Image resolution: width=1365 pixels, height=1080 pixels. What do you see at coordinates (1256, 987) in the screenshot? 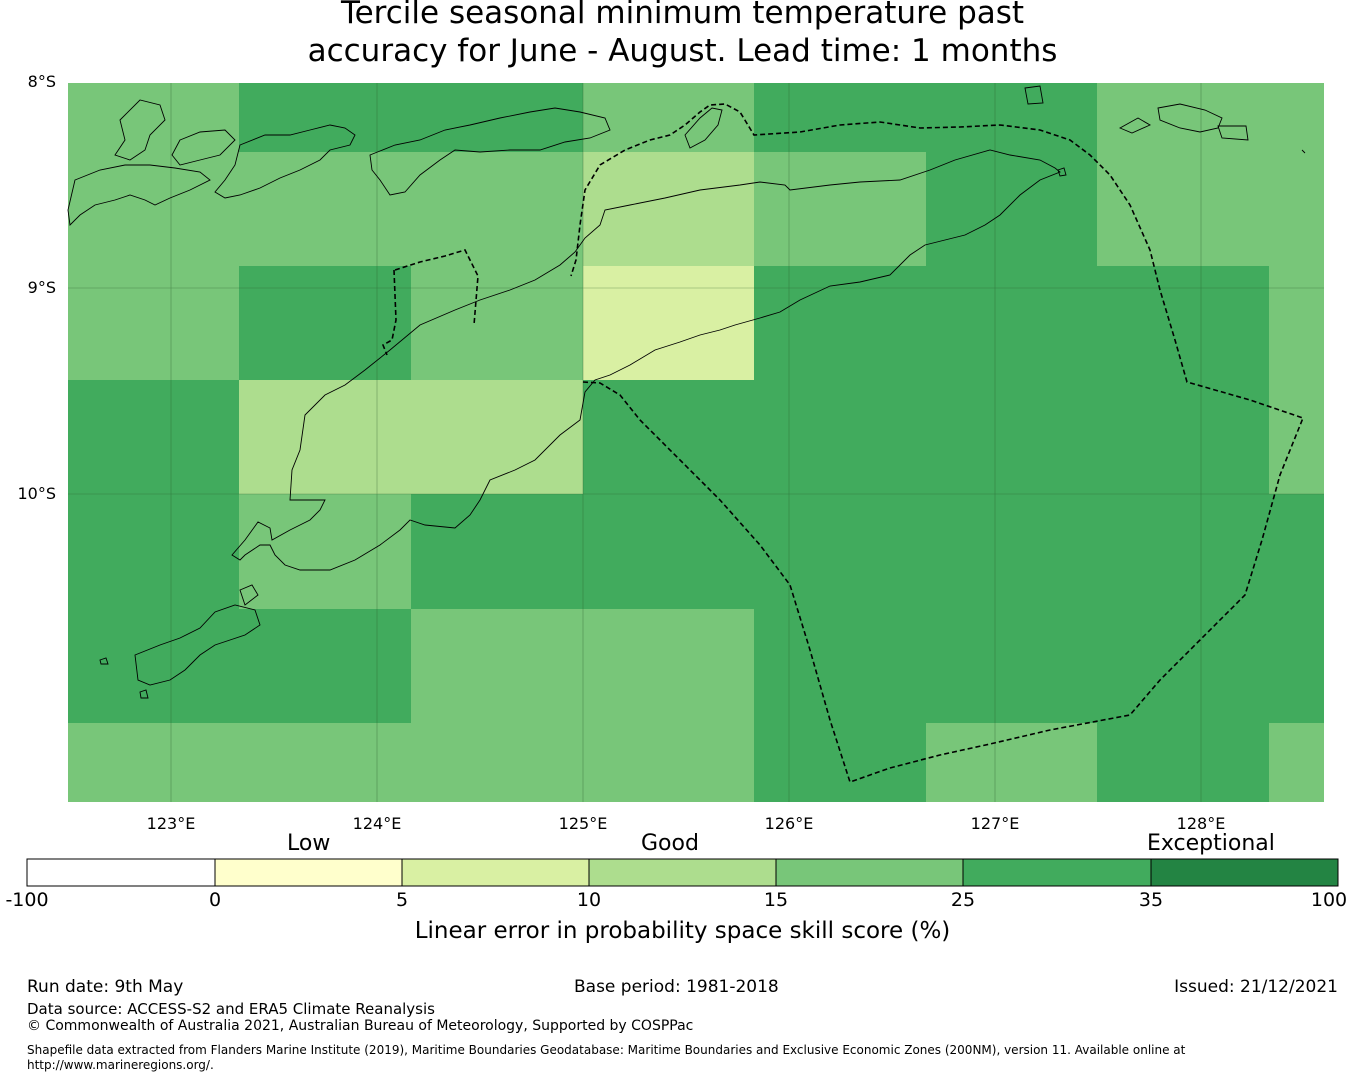
I see `issued-date: Issued: 21/12/2021` at bounding box center [1256, 987].